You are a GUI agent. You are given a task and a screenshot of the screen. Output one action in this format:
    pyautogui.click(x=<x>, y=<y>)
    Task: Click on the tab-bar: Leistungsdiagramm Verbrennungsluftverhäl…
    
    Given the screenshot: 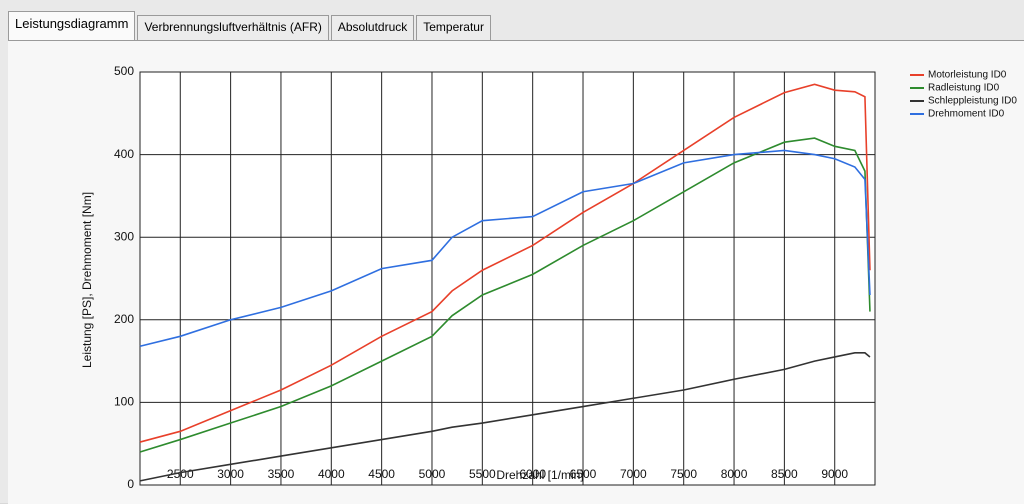 What is the action you would take?
    pyautogui.click(x=250, y=25)
    